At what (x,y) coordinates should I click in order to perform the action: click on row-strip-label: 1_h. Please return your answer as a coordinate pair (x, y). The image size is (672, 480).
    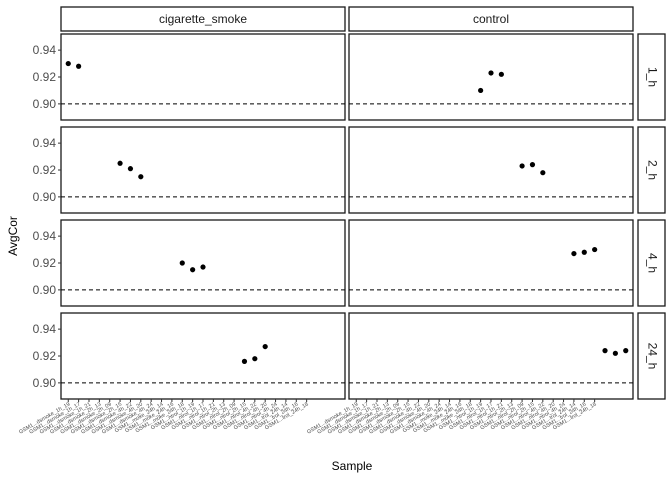
    Looking at the image, I should click on (652, 77).